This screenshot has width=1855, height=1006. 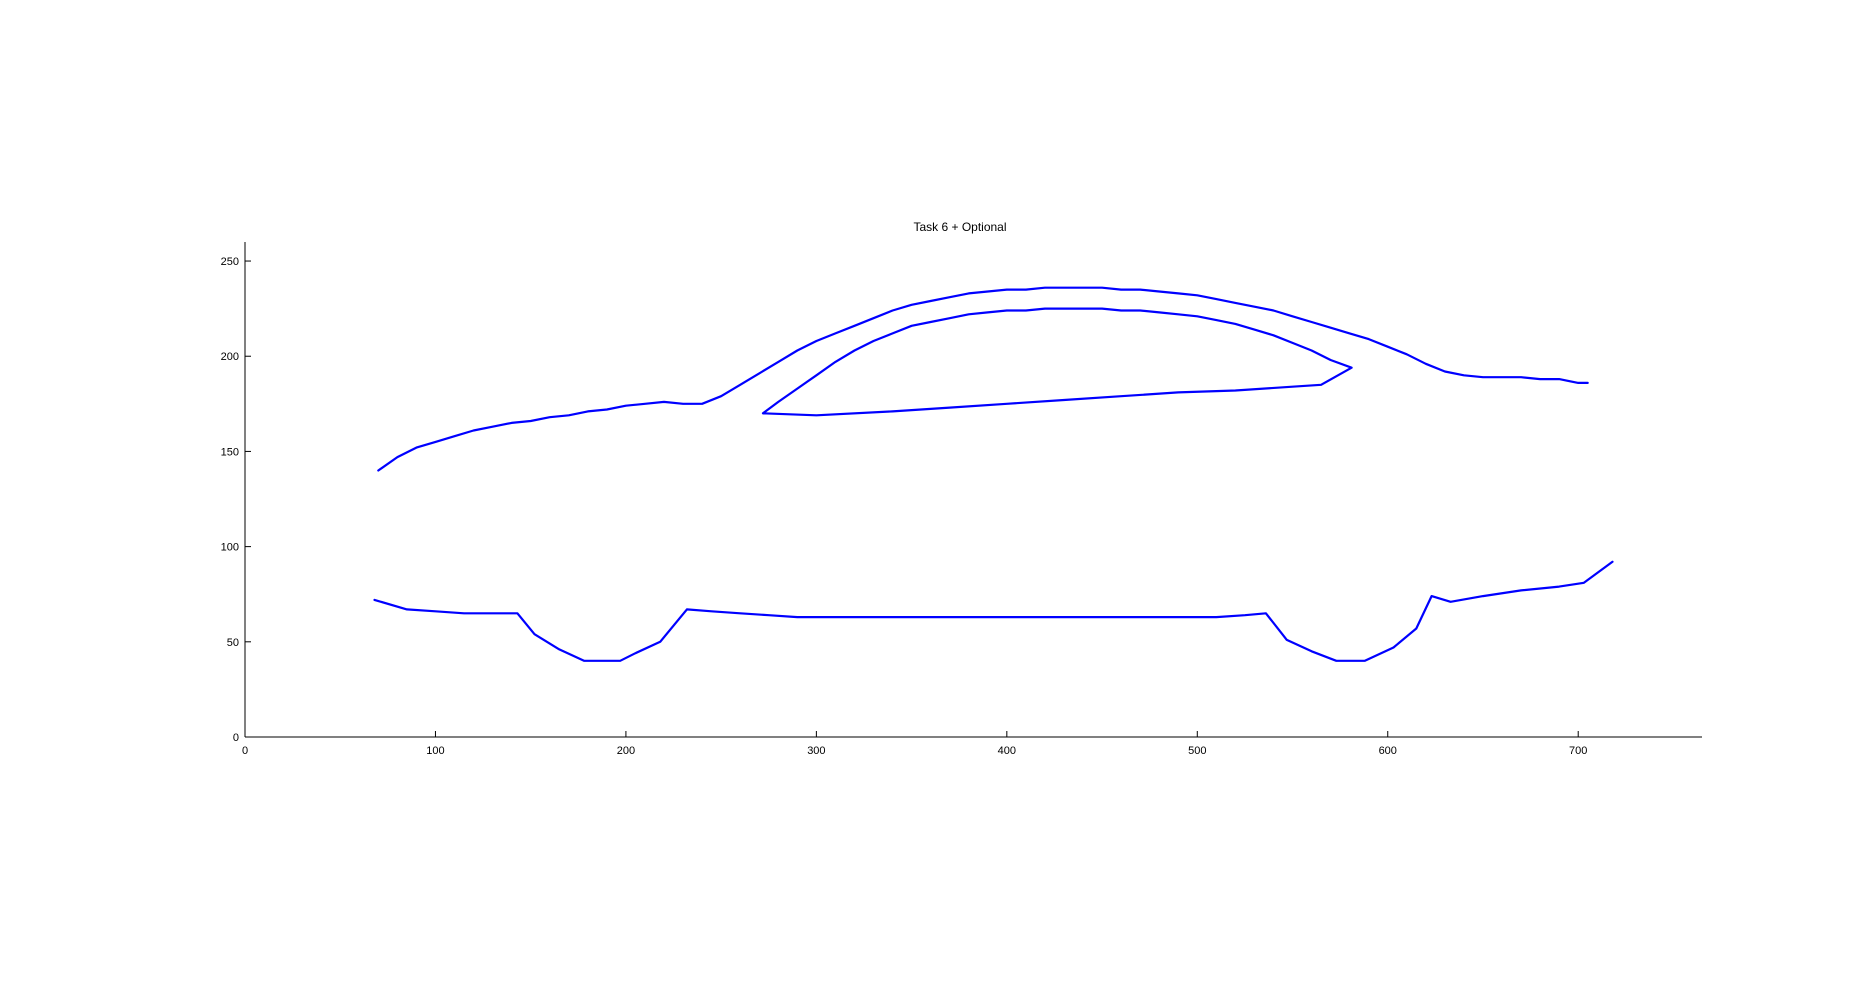 What do you see at coordinates (1578, 751) in the screenshot?
I see `x-tick-label: 700` at bounding box center [1578, 751].